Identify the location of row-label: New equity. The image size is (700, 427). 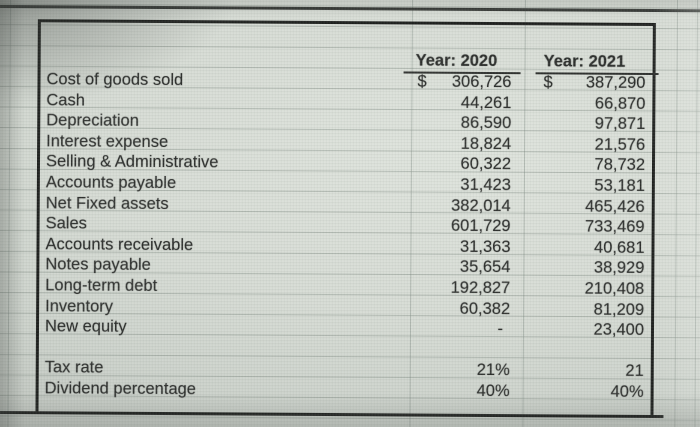
(85, 326).